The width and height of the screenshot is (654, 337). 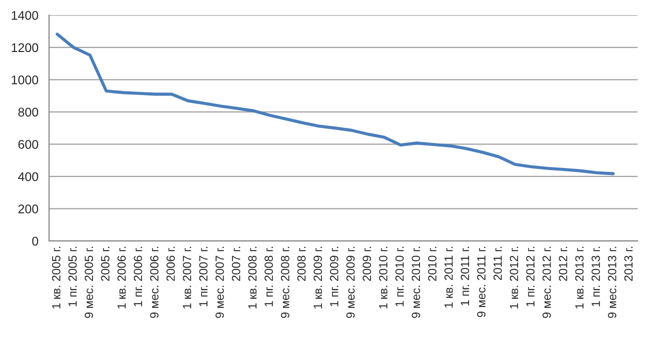 I want to click on x-tick-label: 9 мес. 2012 г., so click(x=546, y=282).